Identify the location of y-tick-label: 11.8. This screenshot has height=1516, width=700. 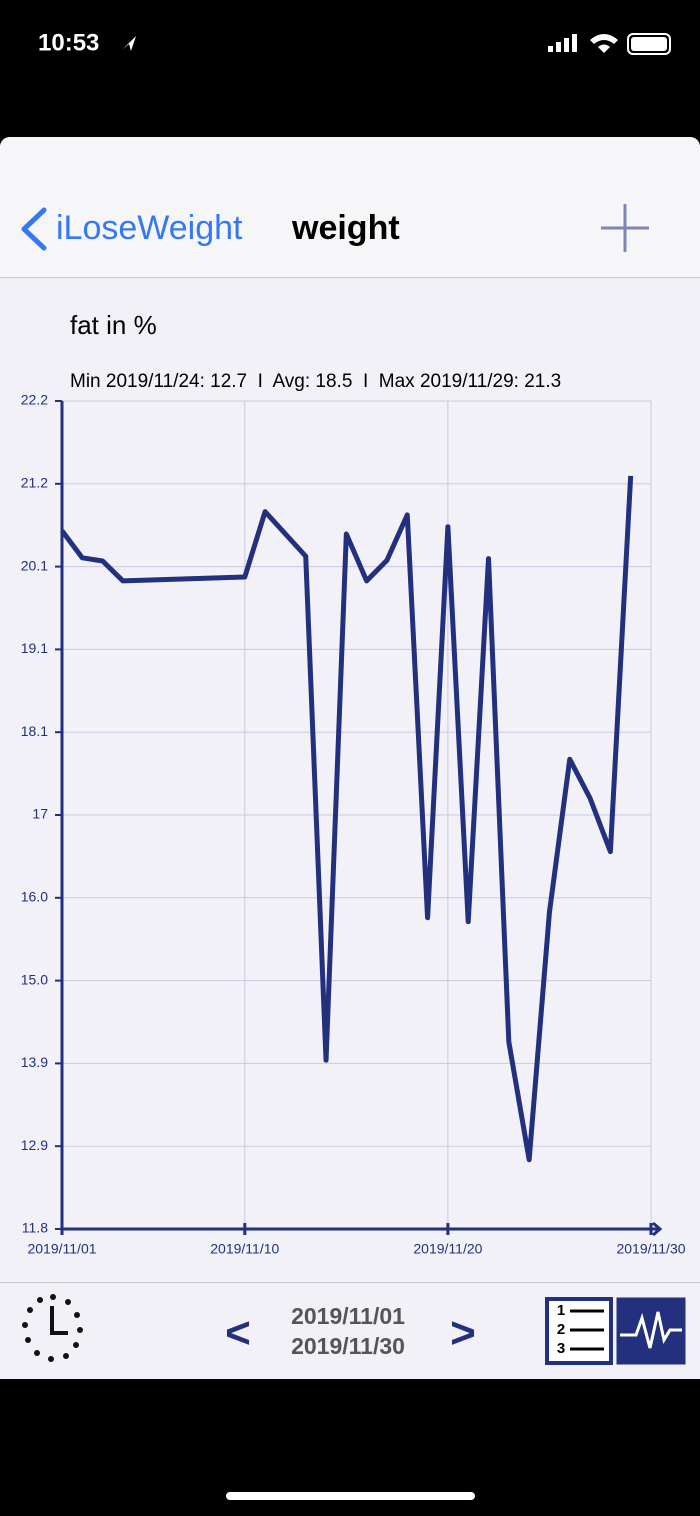
(35, 1228).